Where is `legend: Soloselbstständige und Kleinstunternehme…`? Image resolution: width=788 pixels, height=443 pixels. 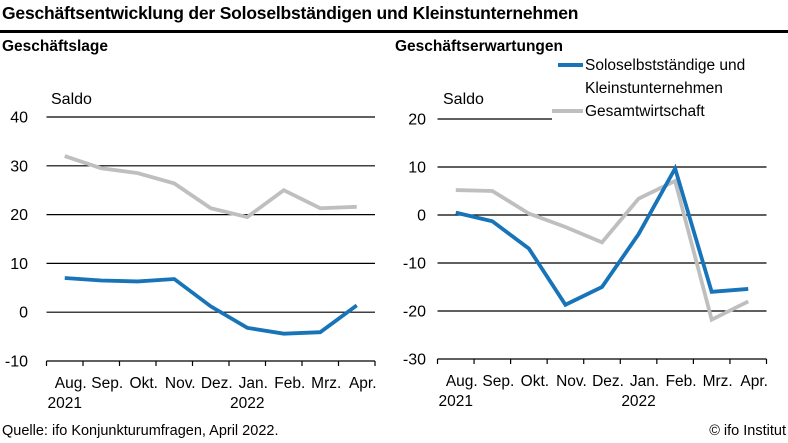 legend: Soloselbstständige und Kleinstunternehme… is located at coordinates (670, 88).